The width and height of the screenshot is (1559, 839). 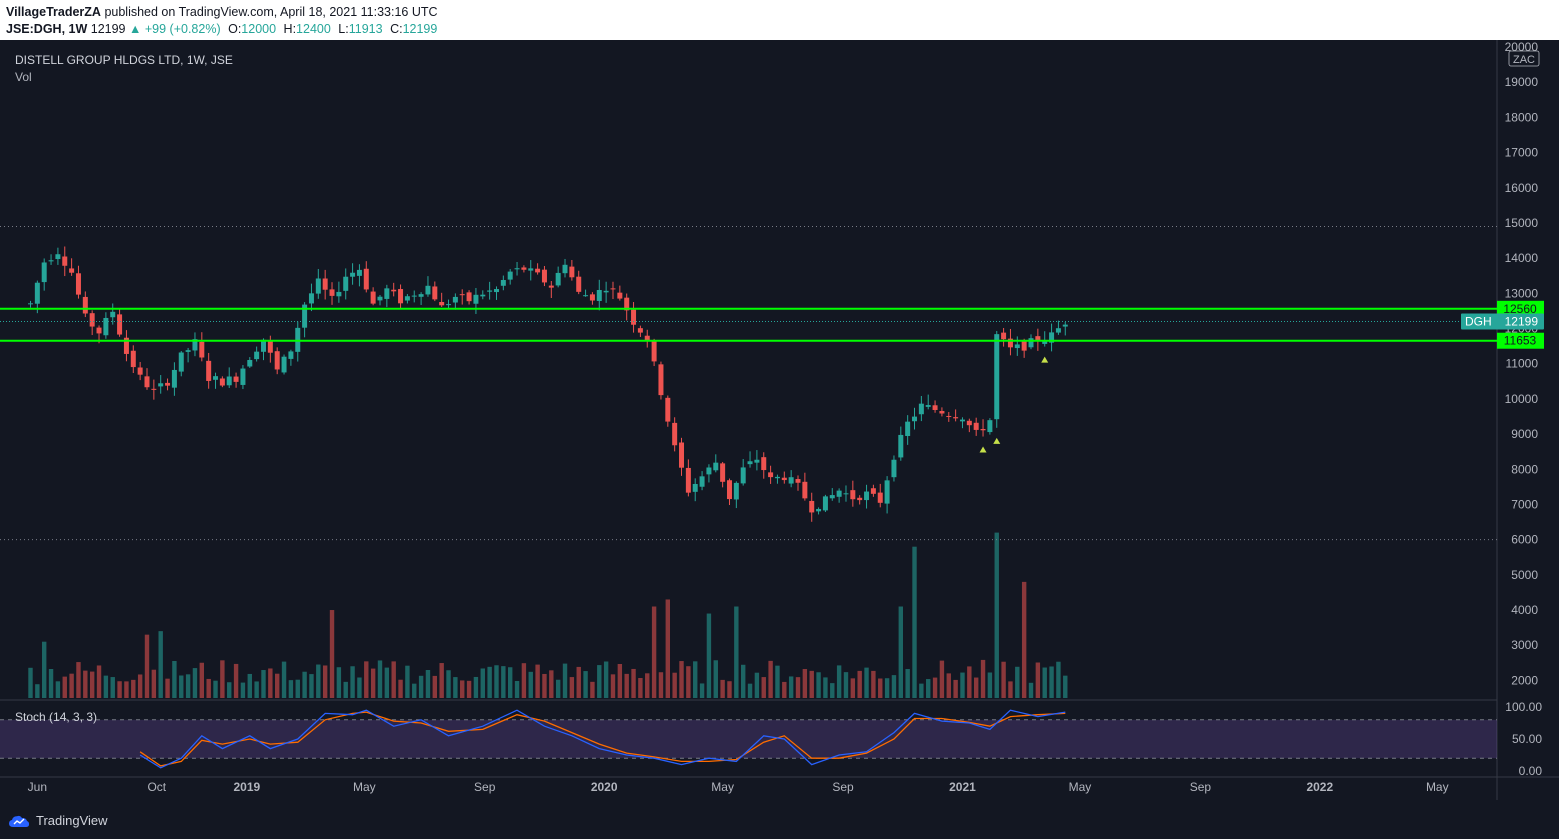 I want to click on price-tick: 6000, so click(x=1524, y=540).